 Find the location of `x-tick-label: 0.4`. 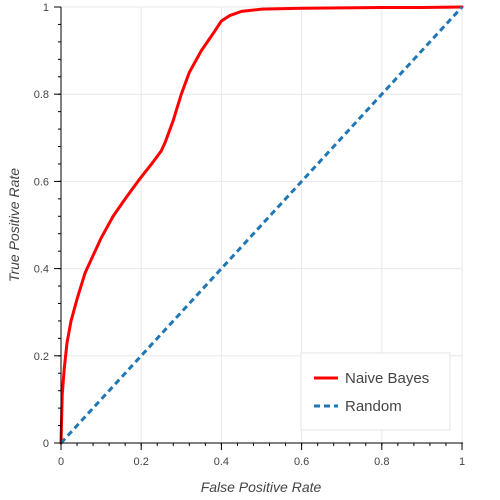

x-tick-label: 0.4 is located at coordinates (221, 462).